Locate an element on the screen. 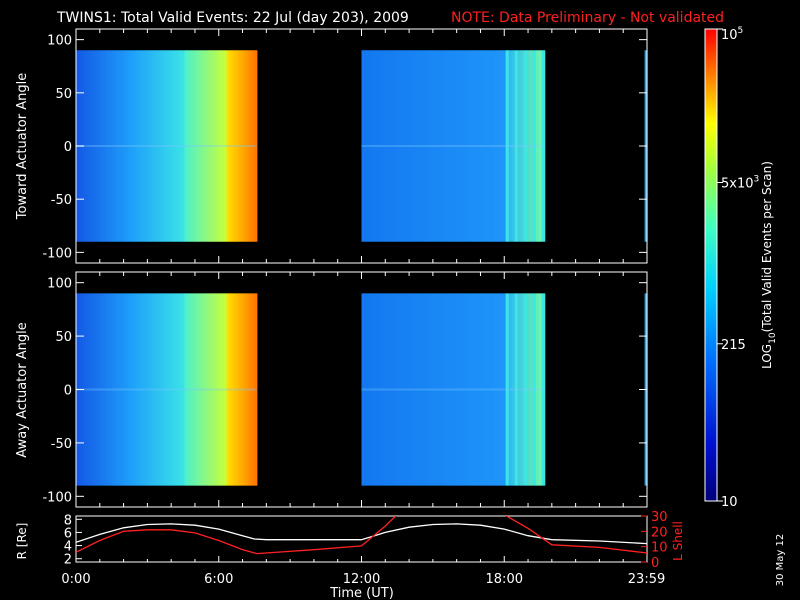 This screenshot has width=800, height=600. ytick-label-right: 20 is located at coordinates (659, 532).